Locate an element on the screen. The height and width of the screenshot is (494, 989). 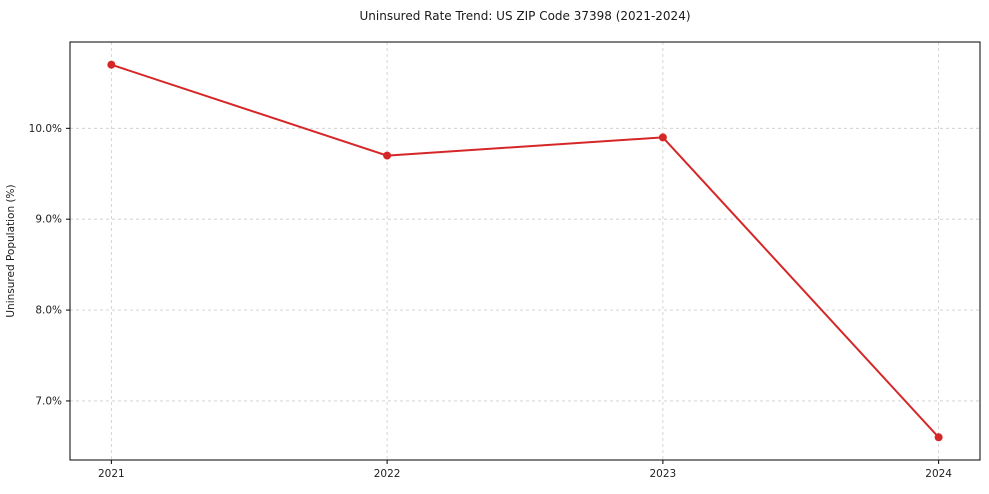
x-tick-label: 2024 is located at coordinates (938, 474).